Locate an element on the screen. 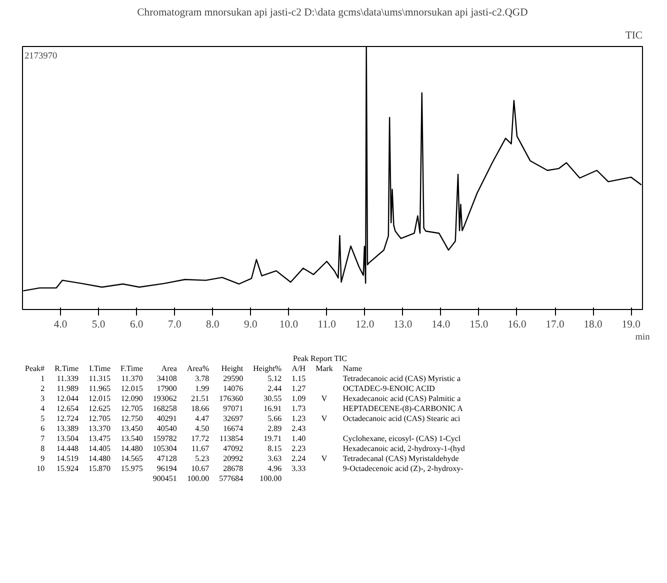  text: 8 14.448 14.405 14.480 105304 11.67 47092 8.15 2.23 Hexadecanoic acid, 2-hydroxy-1-(hyd is located at coordinates (252, 448).